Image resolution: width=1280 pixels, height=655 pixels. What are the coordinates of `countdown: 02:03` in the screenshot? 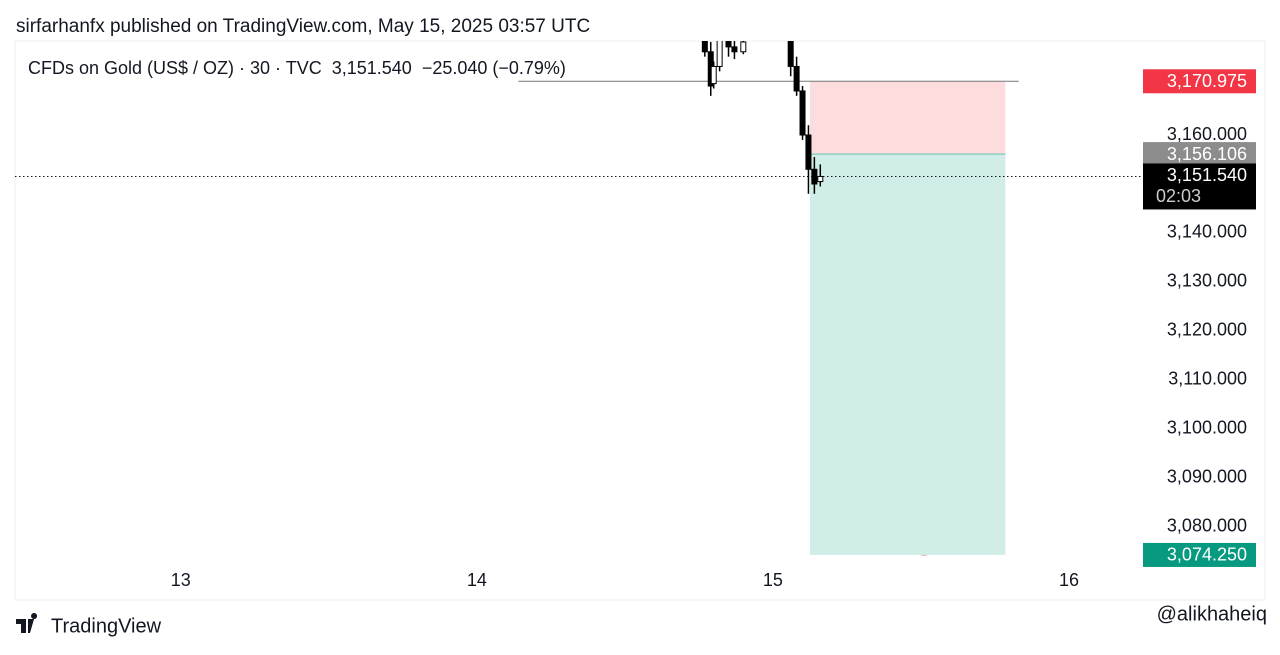 It's located at (1178, 196).